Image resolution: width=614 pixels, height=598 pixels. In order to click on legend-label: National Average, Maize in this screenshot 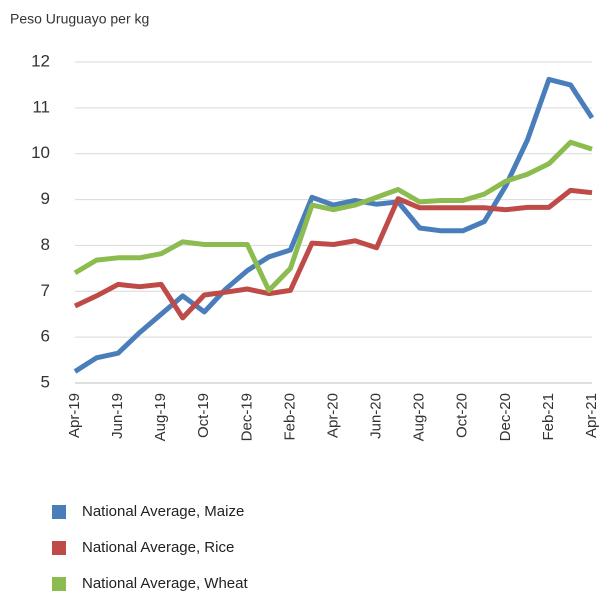, I will do `click(163, 511)`.